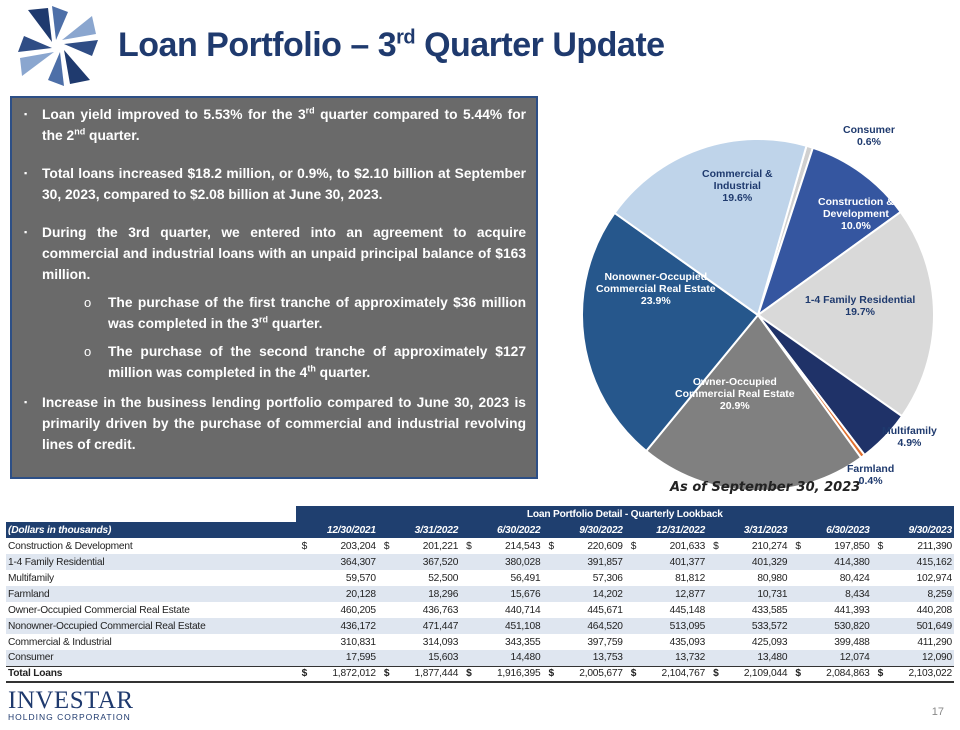 Image resolution: width=960 pixels, height=730 pixels. Describe the element at coordinates (590, 594) in the screenshot. I see `cell-value: 14,202` at that location.